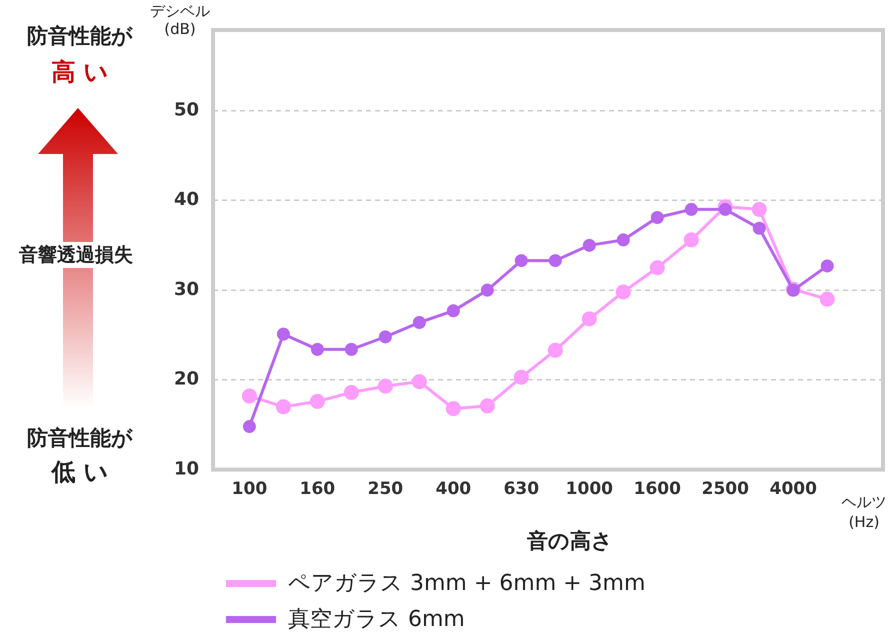  Describe the element at coordinates (454, 489) in the screenshot. I see `x-tick-label: 400` at that location.